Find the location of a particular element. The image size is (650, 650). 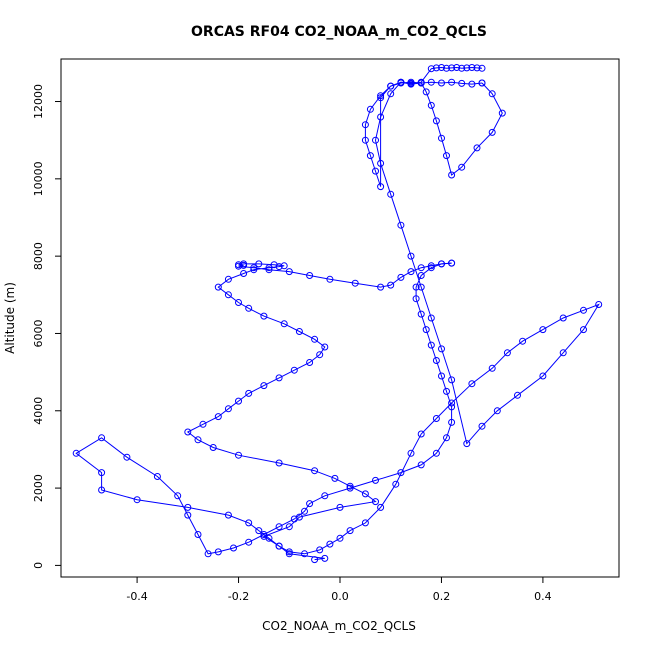

y-tick-label: 2000 is located at coordinates (38, 488).